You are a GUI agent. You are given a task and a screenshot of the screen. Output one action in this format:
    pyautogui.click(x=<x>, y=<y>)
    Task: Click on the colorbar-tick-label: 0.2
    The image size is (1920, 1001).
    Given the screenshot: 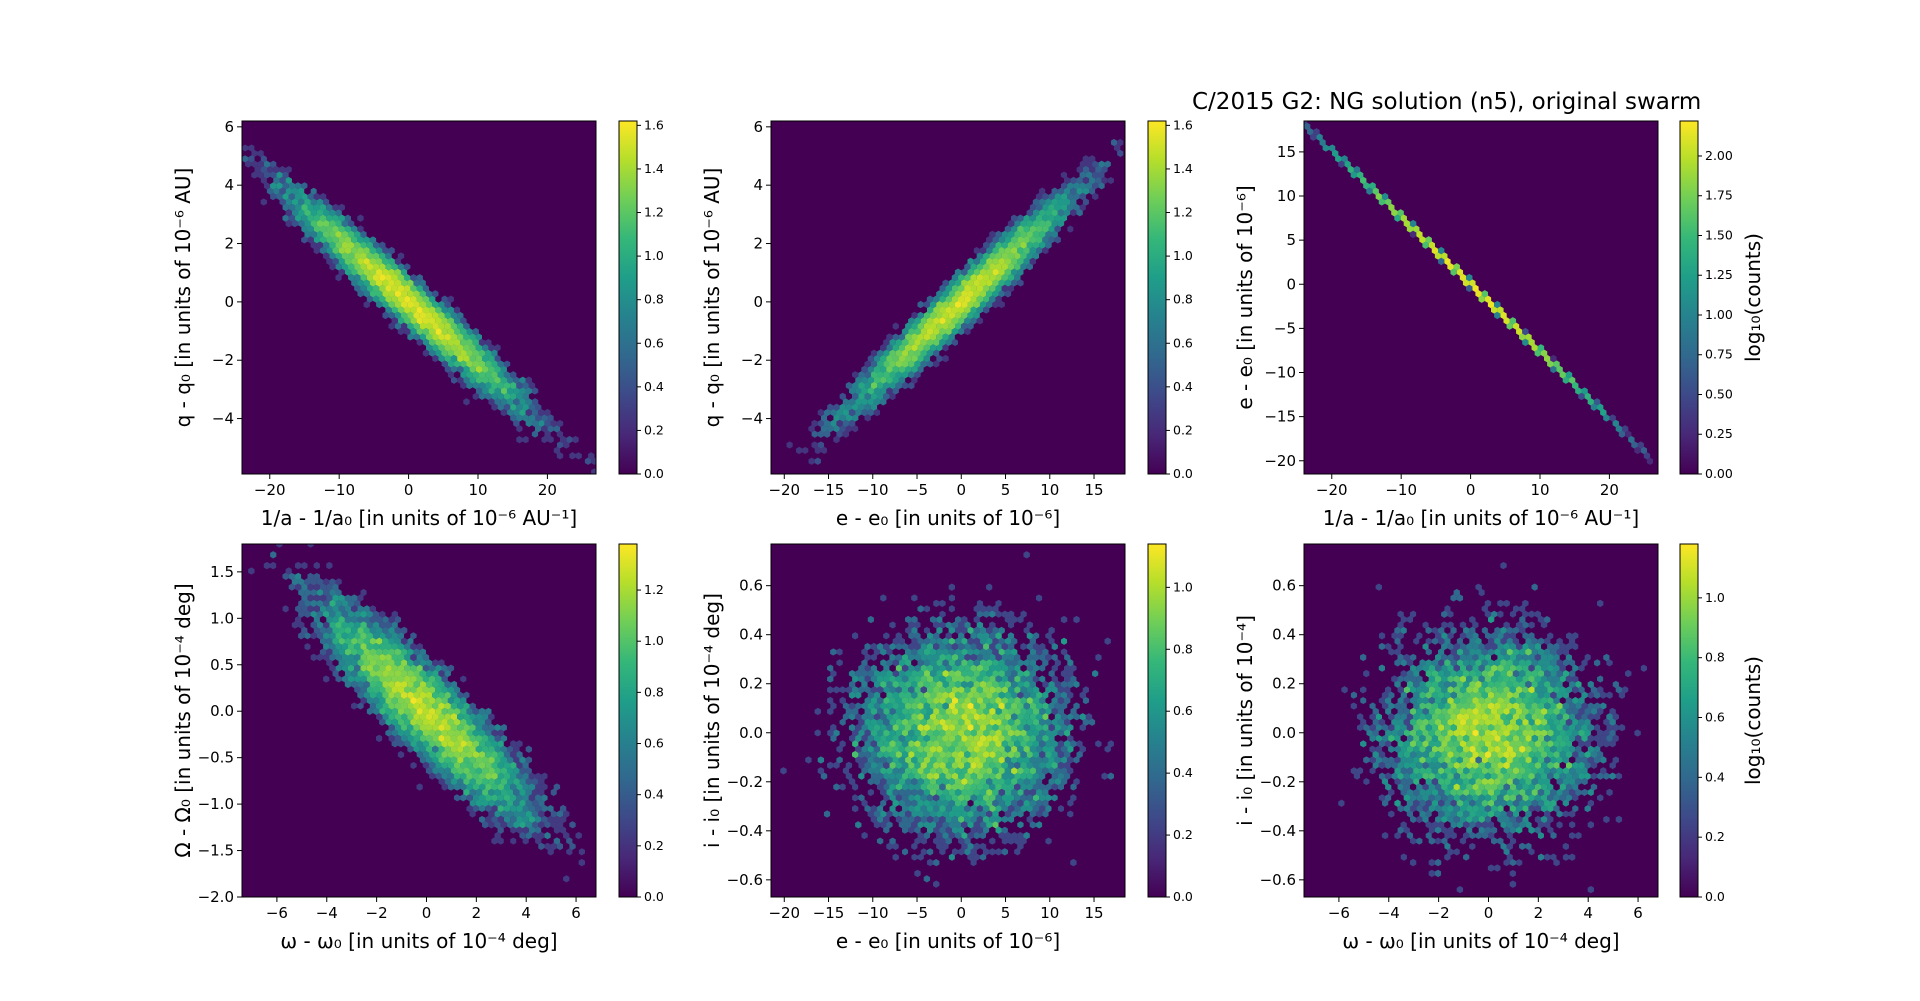 What is the action you would take?
    pyautogui.click(x=1183, y=834)
    